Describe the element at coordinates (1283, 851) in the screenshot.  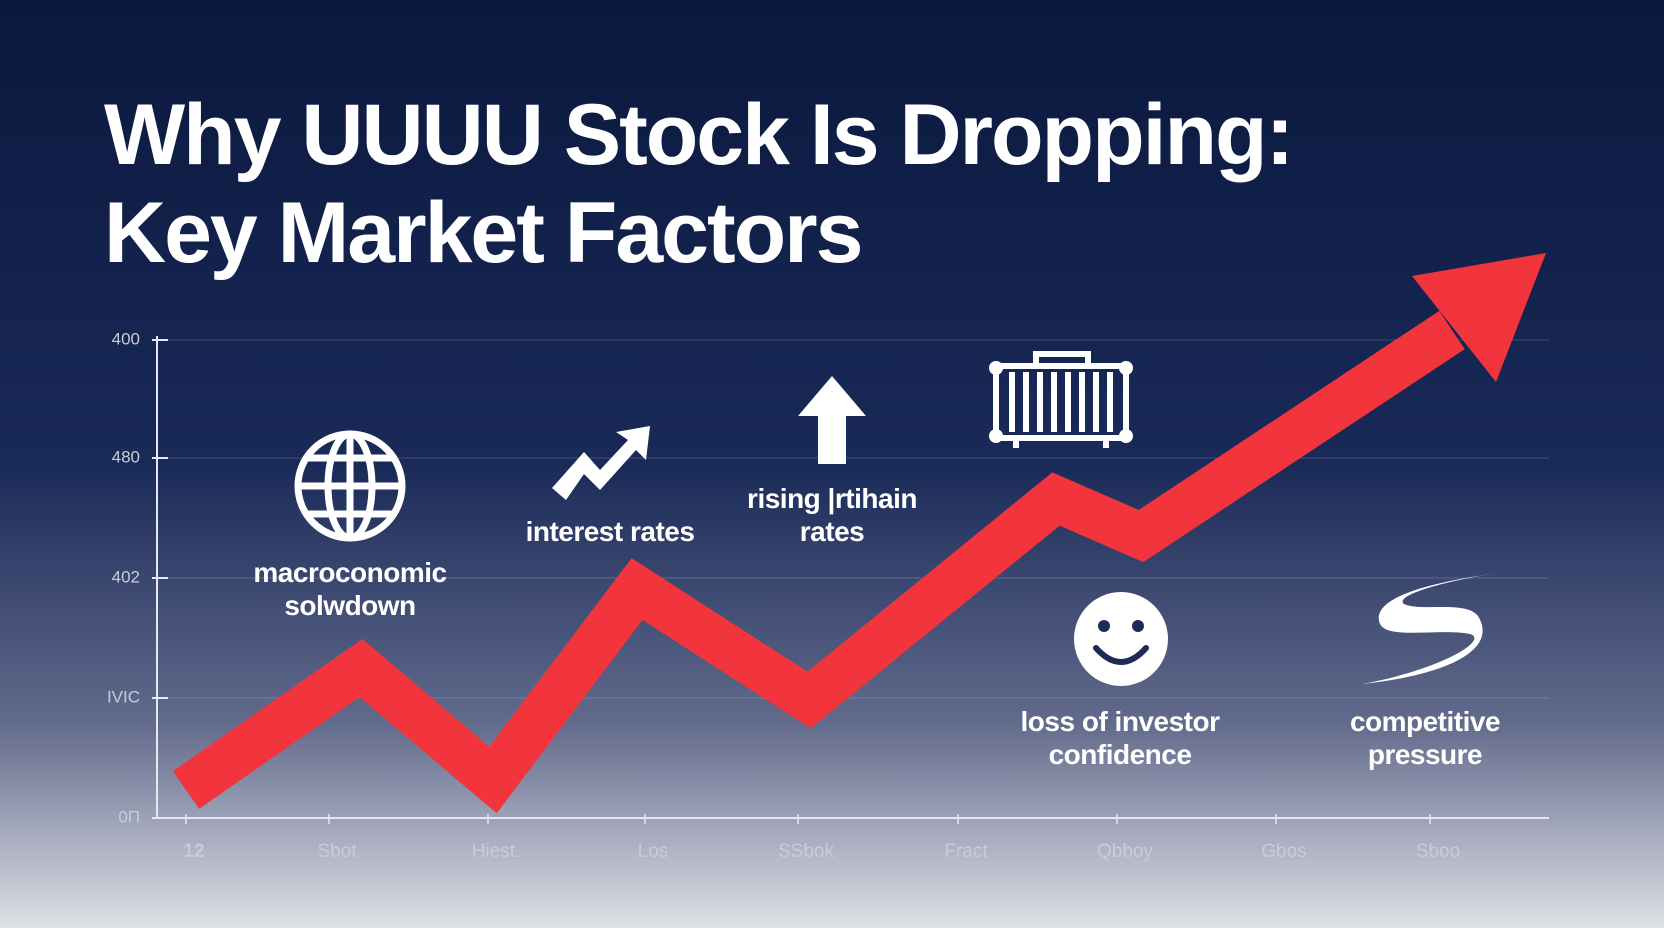
I see `x-label: Gbos` at that location.